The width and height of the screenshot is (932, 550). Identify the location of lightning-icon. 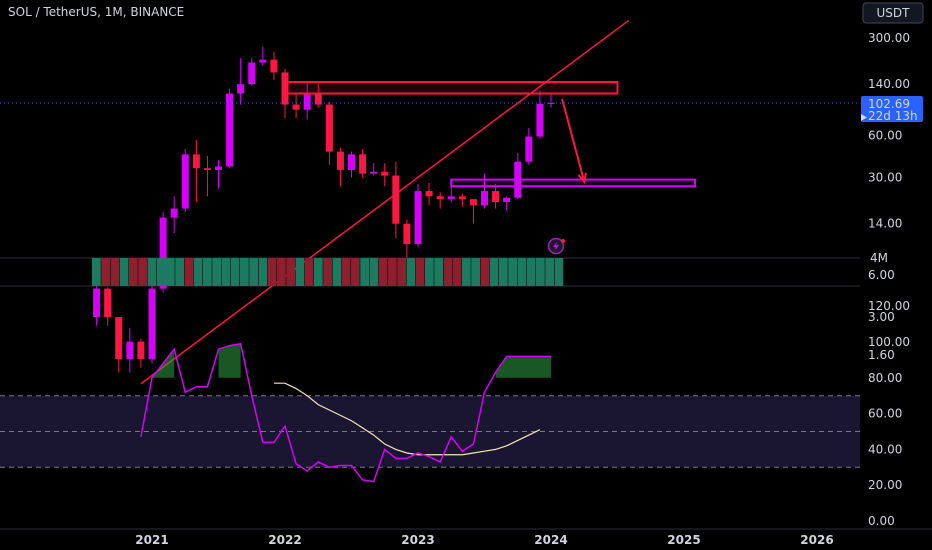
(556, 246).